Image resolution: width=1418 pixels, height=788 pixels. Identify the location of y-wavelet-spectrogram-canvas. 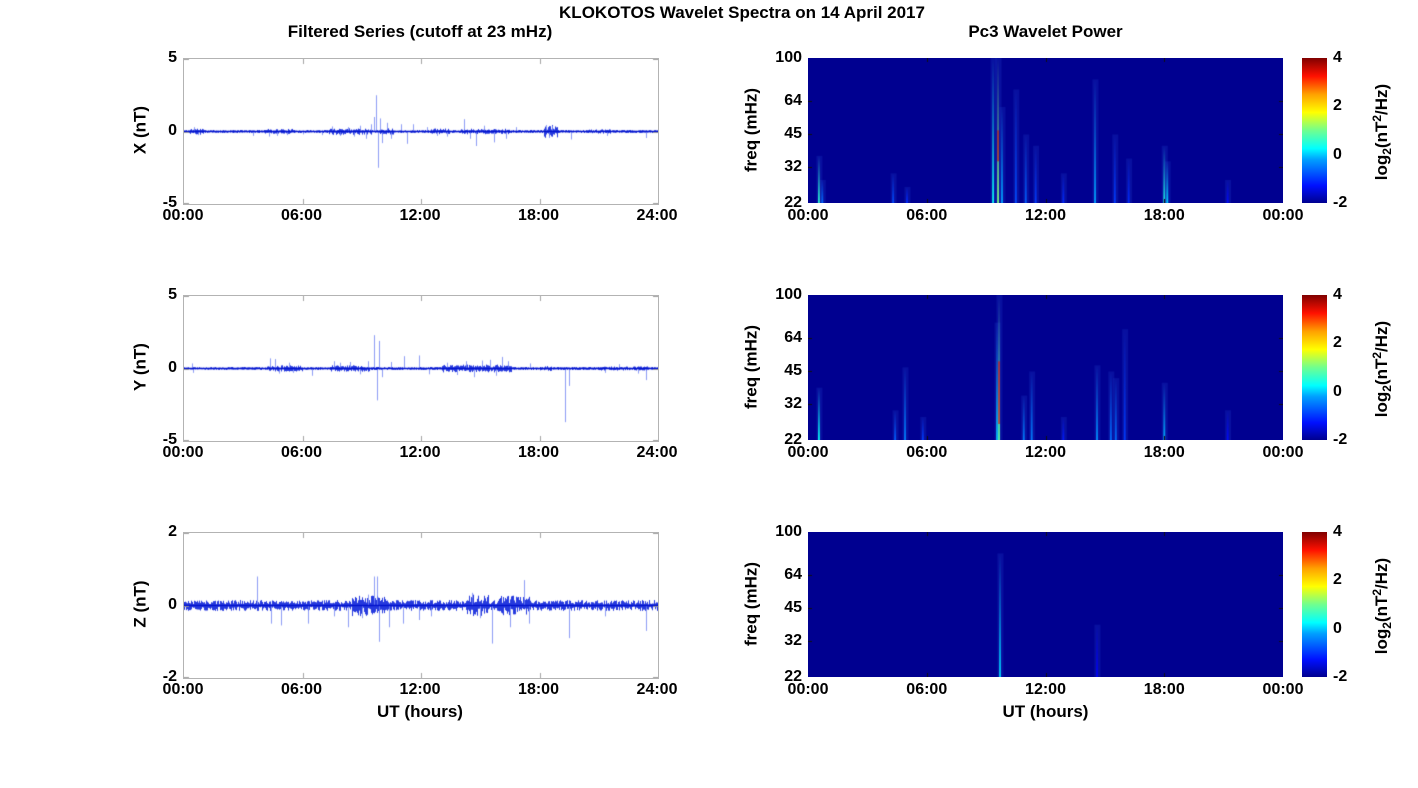
(1045, 367).